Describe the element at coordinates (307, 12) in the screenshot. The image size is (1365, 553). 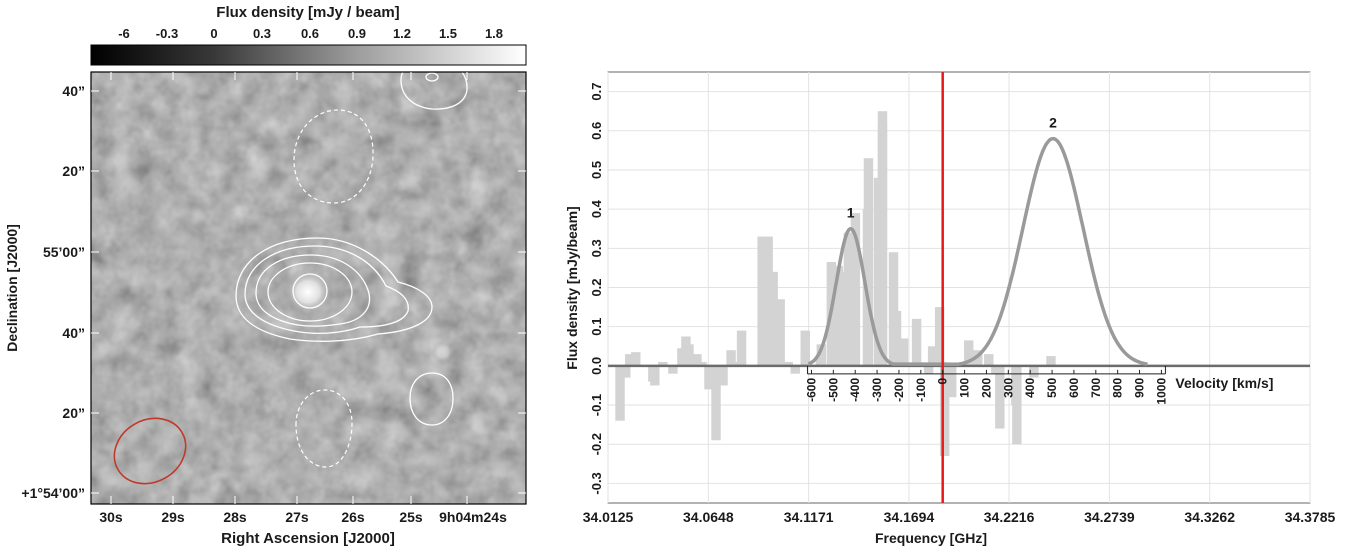
I see `colorbar-title: Flux density [mJy / beam]` at that location.